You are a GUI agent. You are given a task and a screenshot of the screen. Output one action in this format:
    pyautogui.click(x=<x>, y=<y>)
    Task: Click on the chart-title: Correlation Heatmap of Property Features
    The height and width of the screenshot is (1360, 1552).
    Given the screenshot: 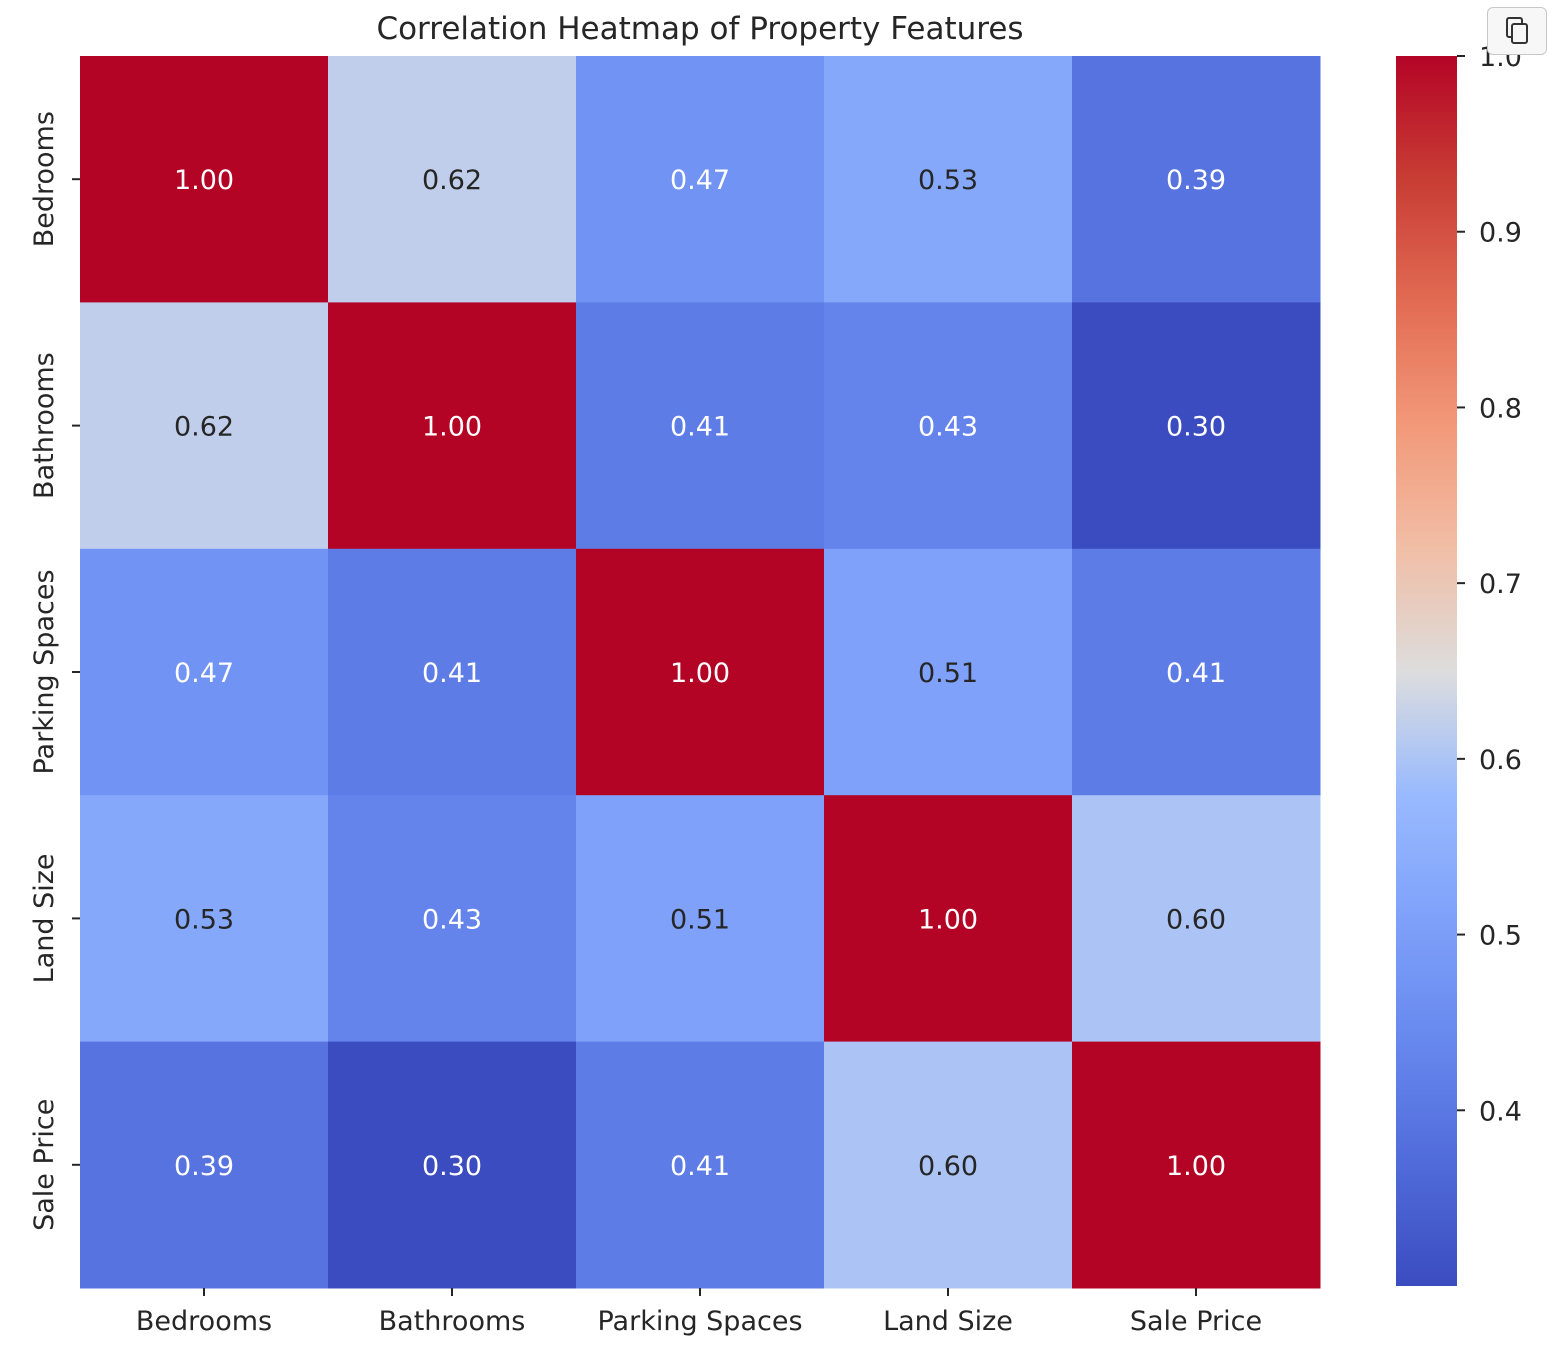 What is the action you would take?
    pyautogui.click(x=699, y=29)
    